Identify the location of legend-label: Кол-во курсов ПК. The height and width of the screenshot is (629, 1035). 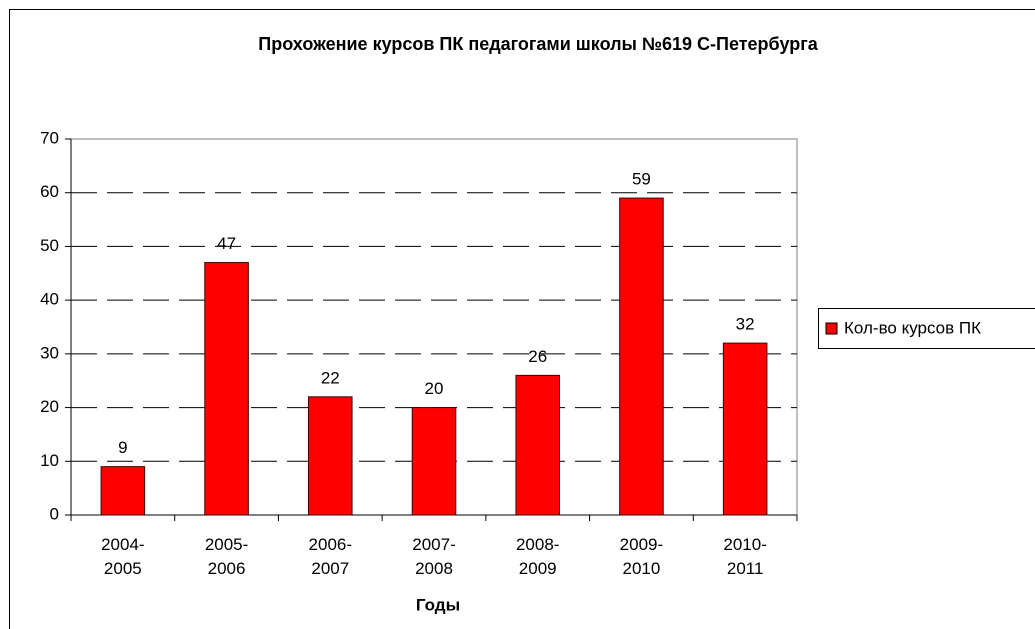
(912, 327).